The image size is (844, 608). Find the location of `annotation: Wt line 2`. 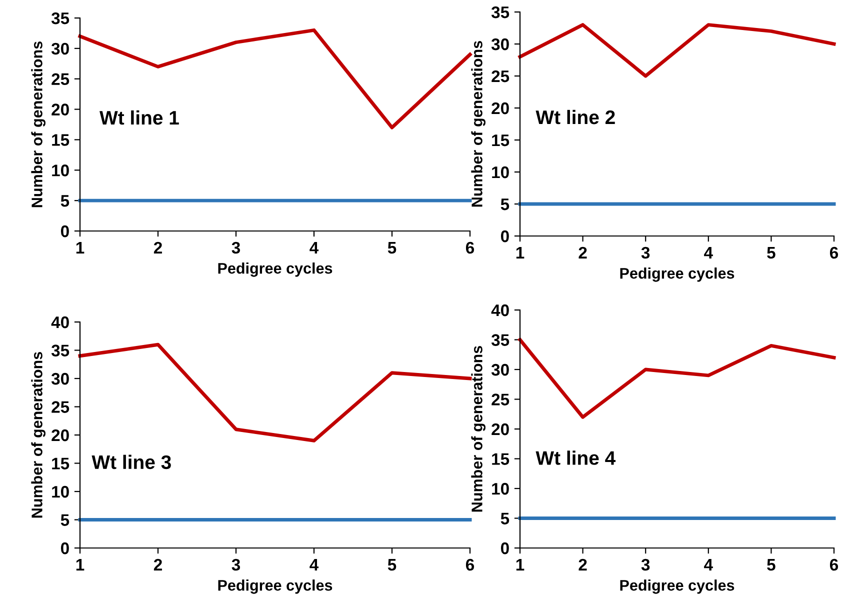

annotation: Wt line 2 is located at coordinates (575, 117).